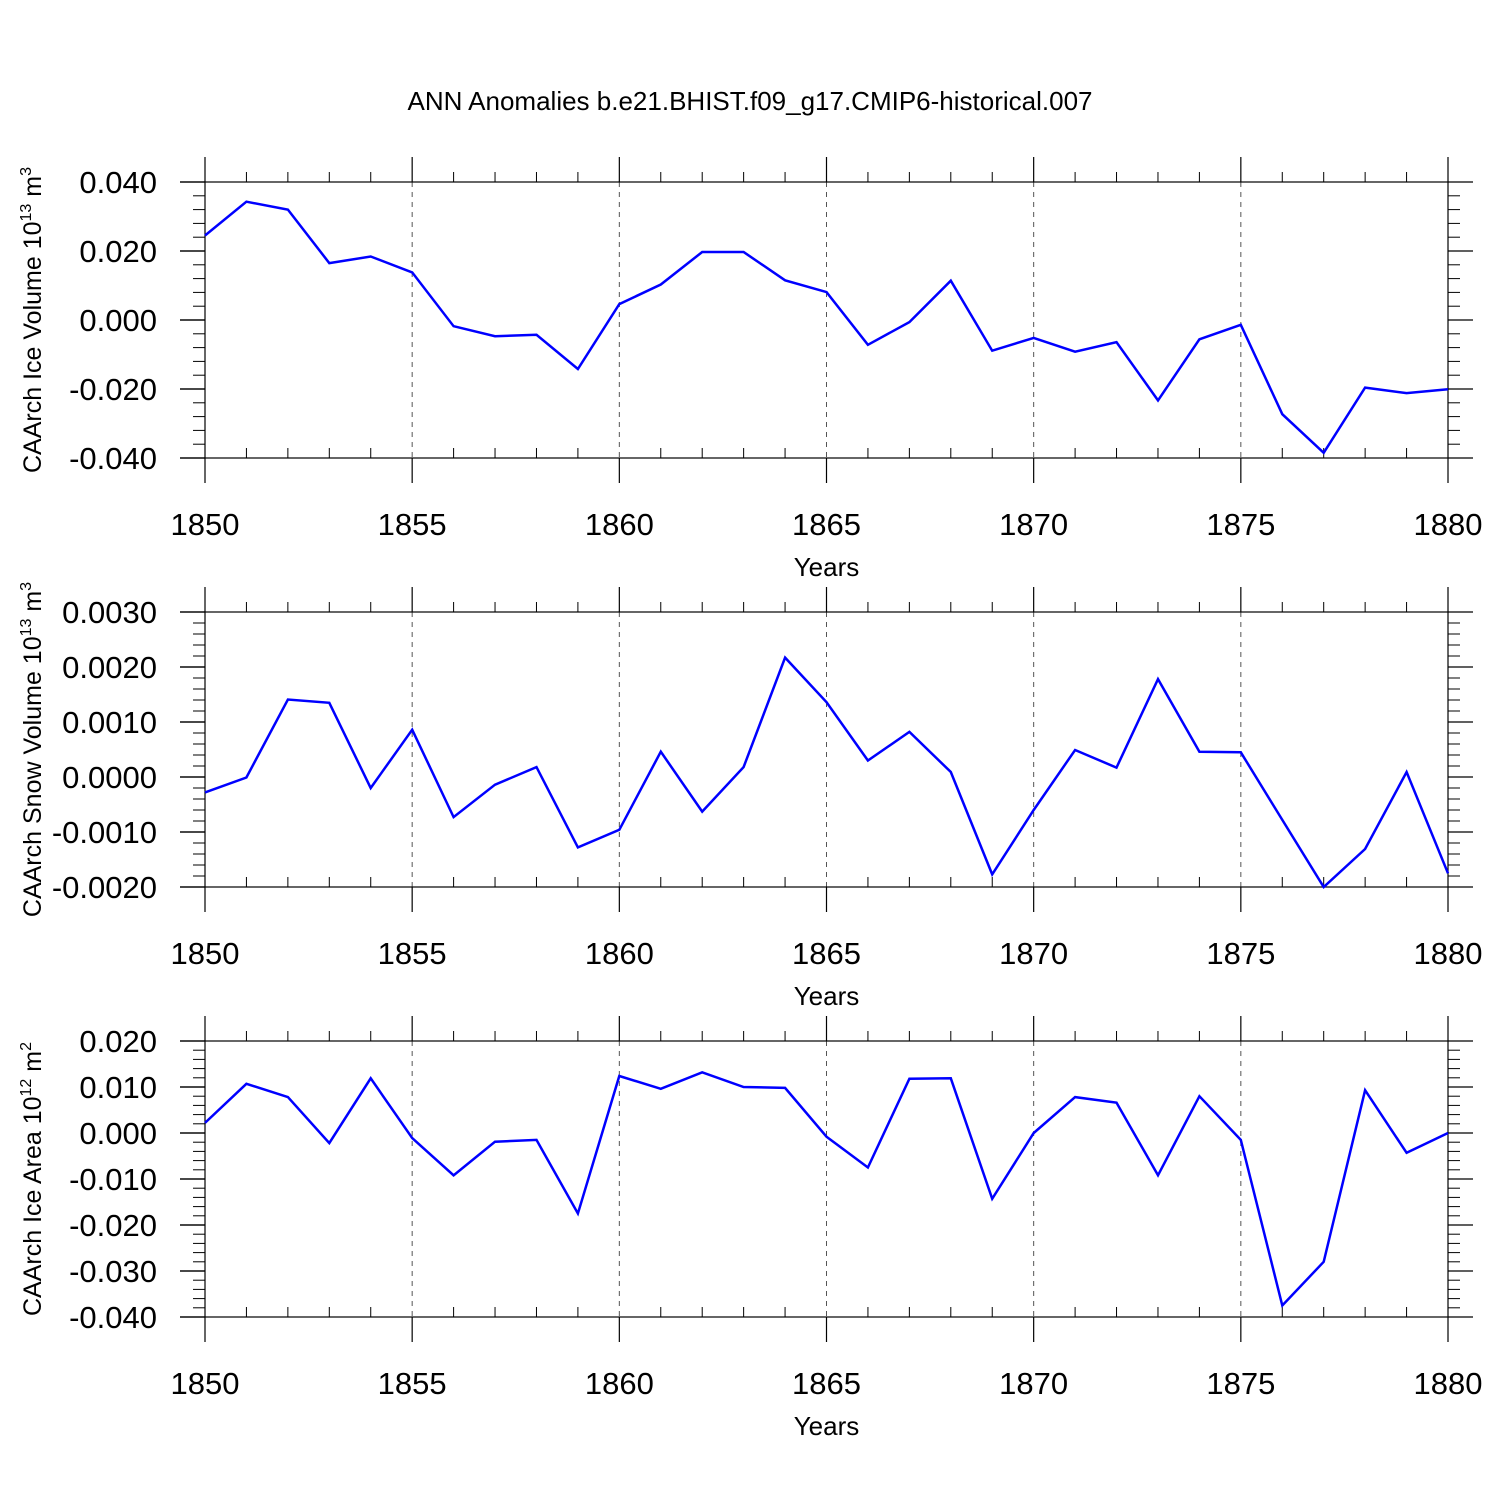 This screenshot has width=1500, height=1505. What do you see at coordinates (113, 1179) in the screenshot?
I see `y-tick-label: -0.010` at bounding box center [113, 1179].